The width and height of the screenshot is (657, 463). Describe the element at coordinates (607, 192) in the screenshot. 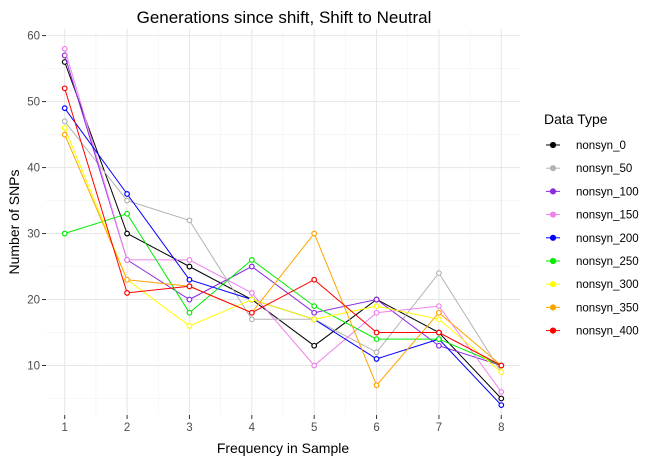

I see `legend-label: nonsyn_100` at that location.